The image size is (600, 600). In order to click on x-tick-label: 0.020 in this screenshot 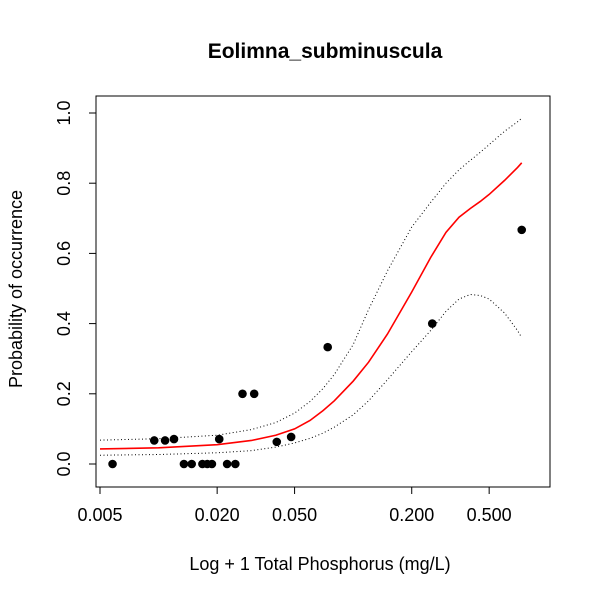, I will do `click(217, 515)`.